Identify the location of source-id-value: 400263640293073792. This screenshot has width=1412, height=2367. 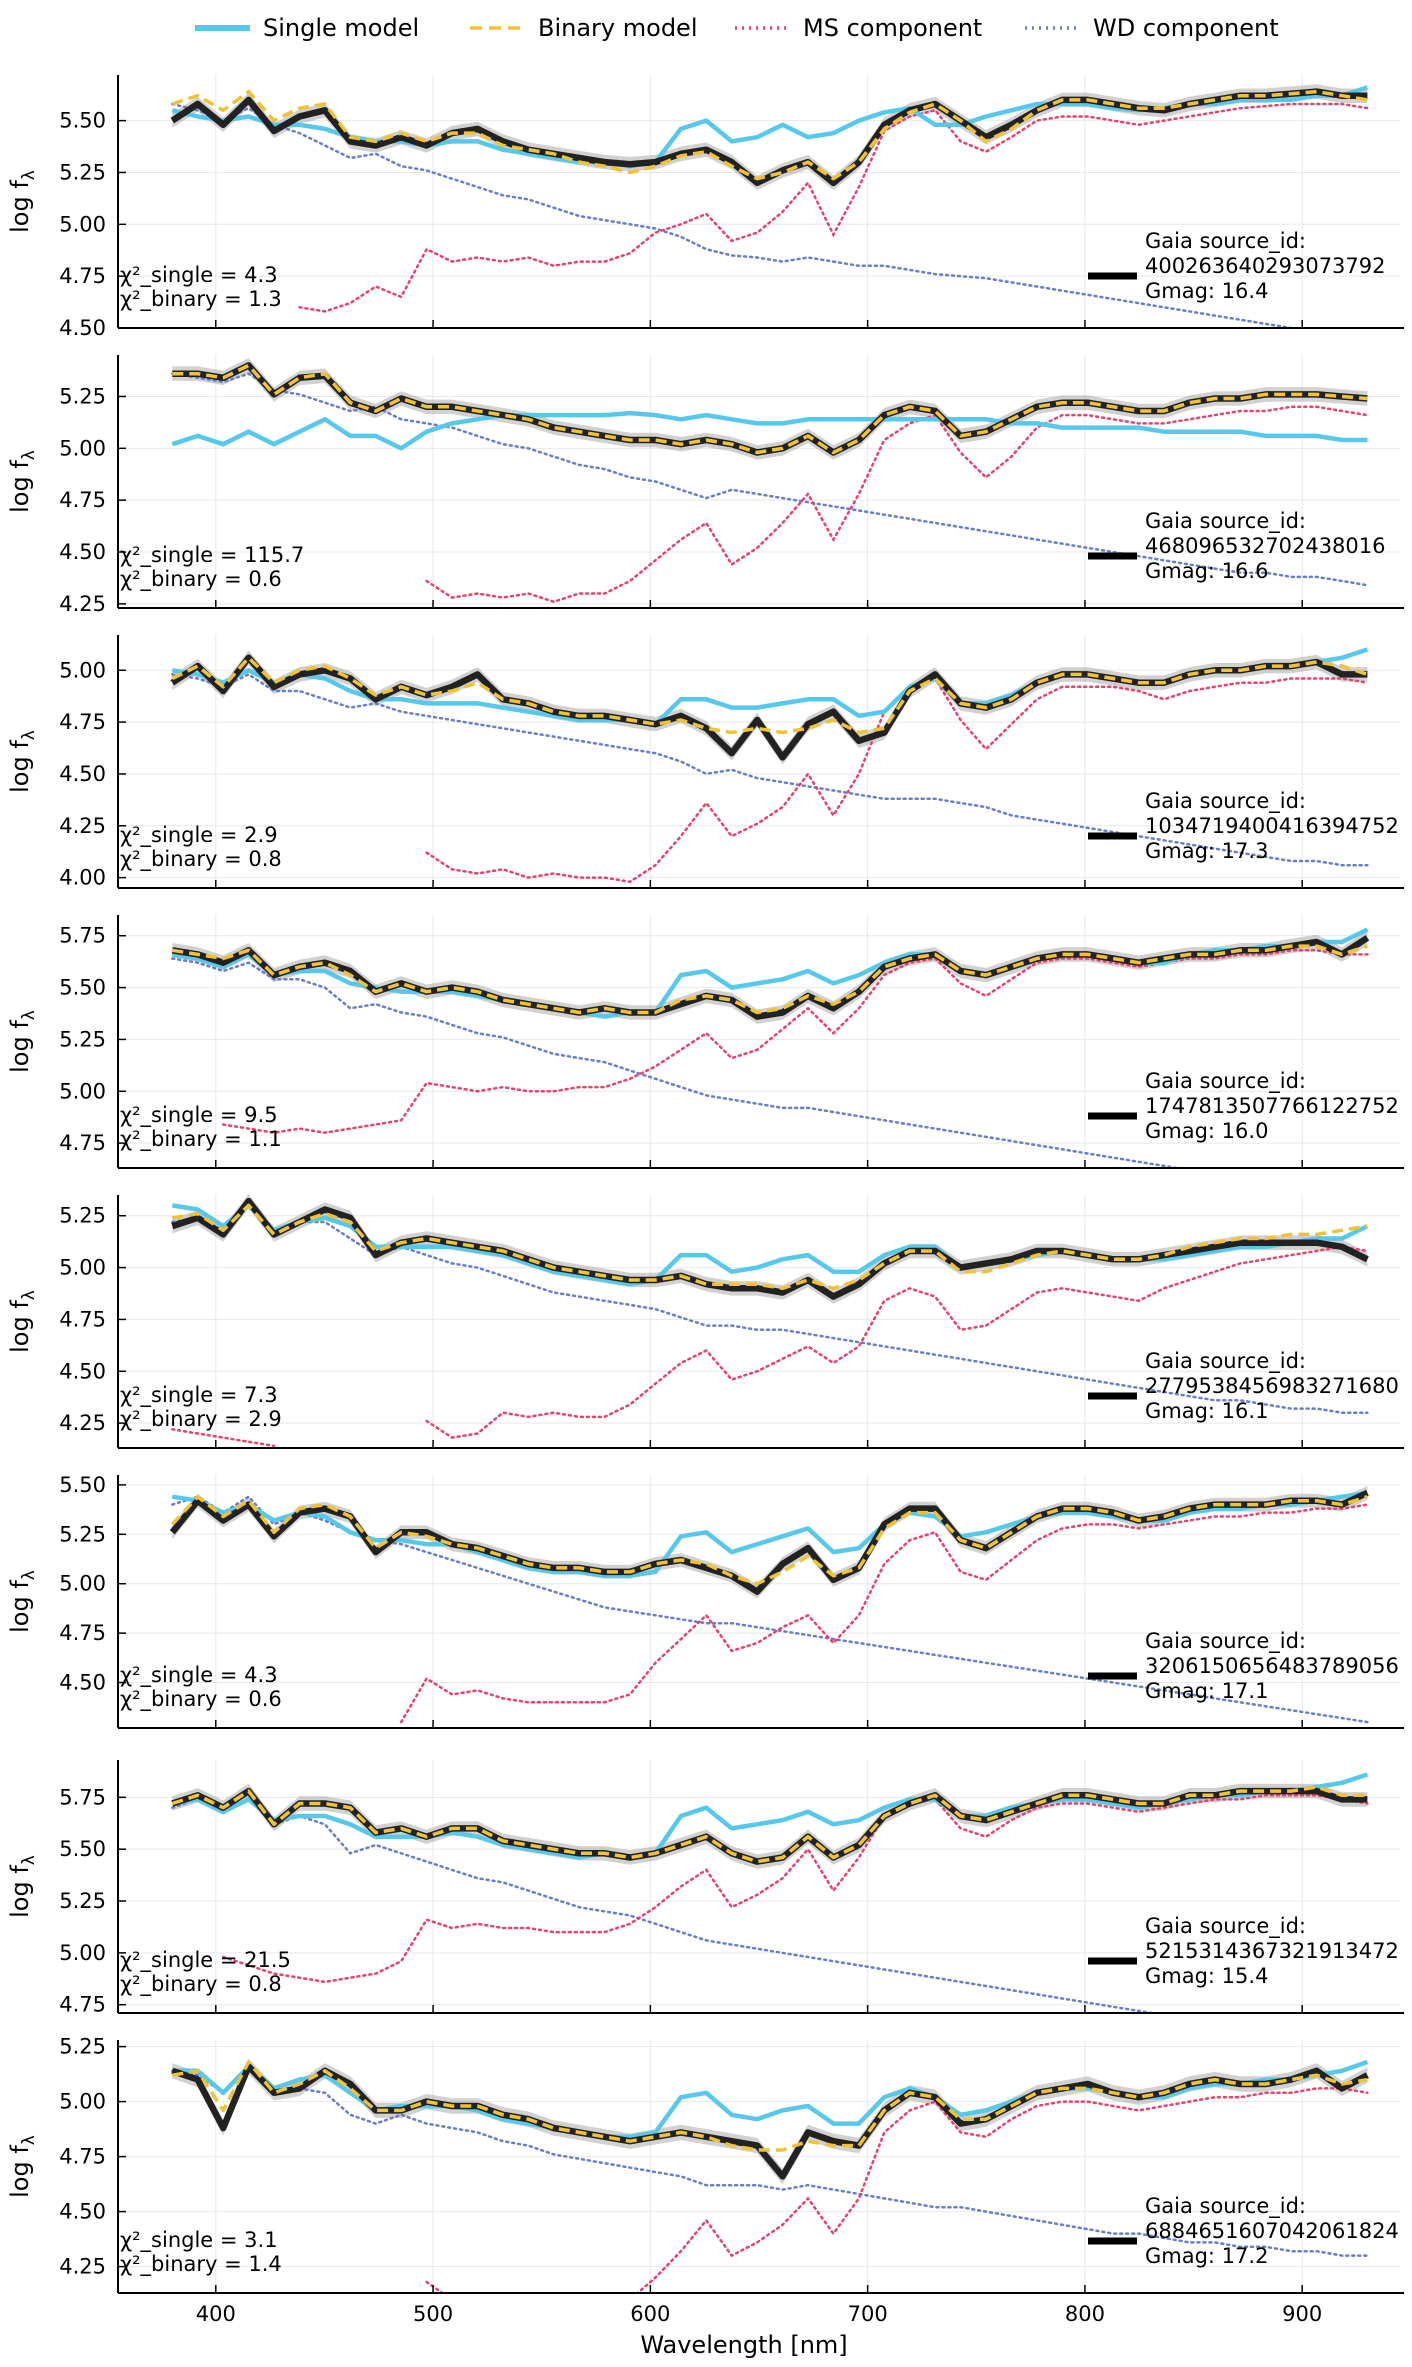
(1265, 266).